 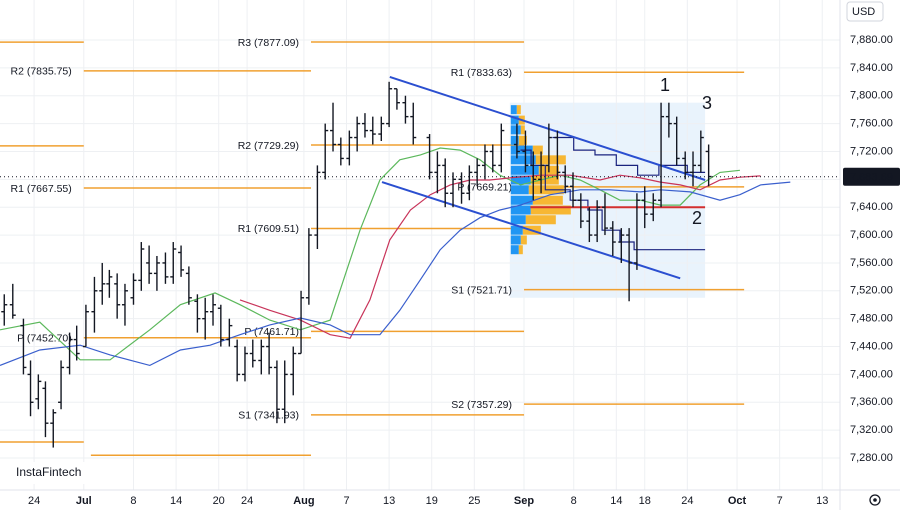 I want to click on y-tick-label: 7,360.00, so click(x=871, y=402).